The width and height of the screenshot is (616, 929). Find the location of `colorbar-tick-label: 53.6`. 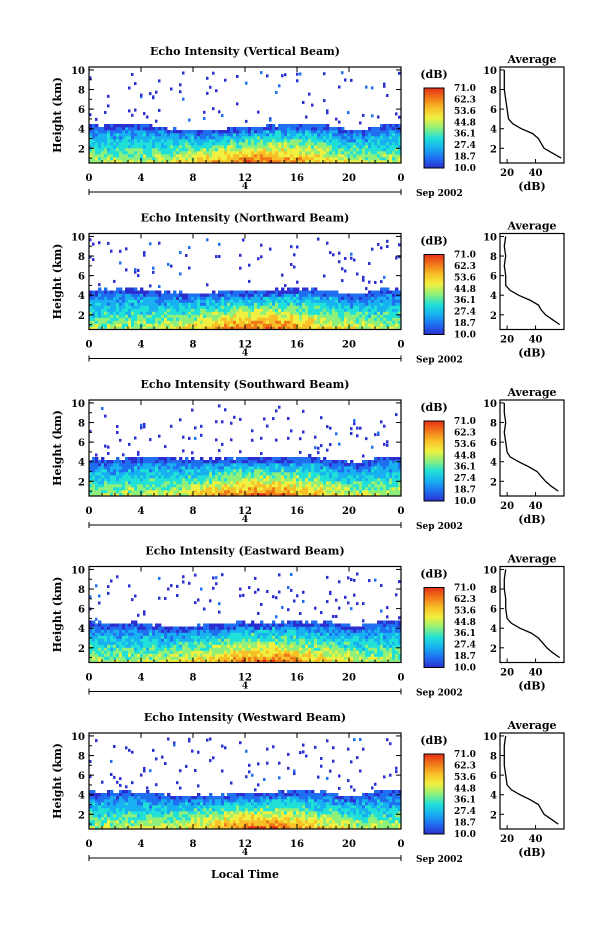

colorbar-tick-label: 53.6 is located at coordinates (465, 112).